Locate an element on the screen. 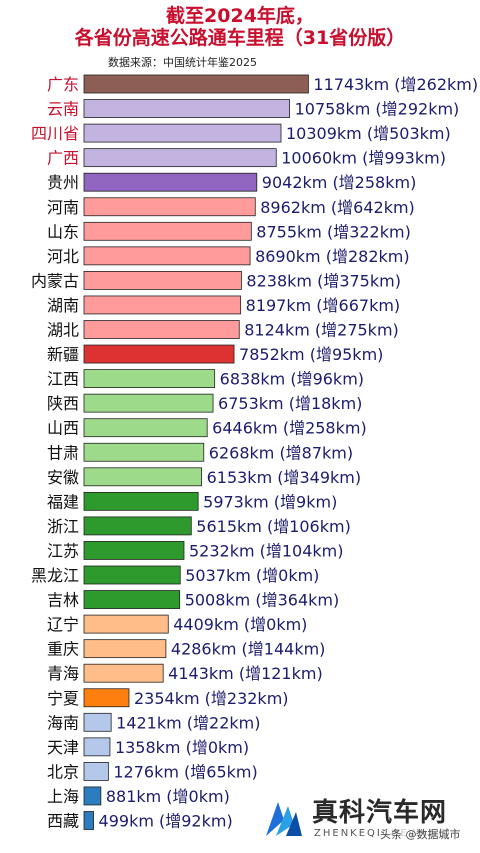 This screenshot has height=853, width=480. value-label: 2354km (增232km) is located at coordinates (211, 698).